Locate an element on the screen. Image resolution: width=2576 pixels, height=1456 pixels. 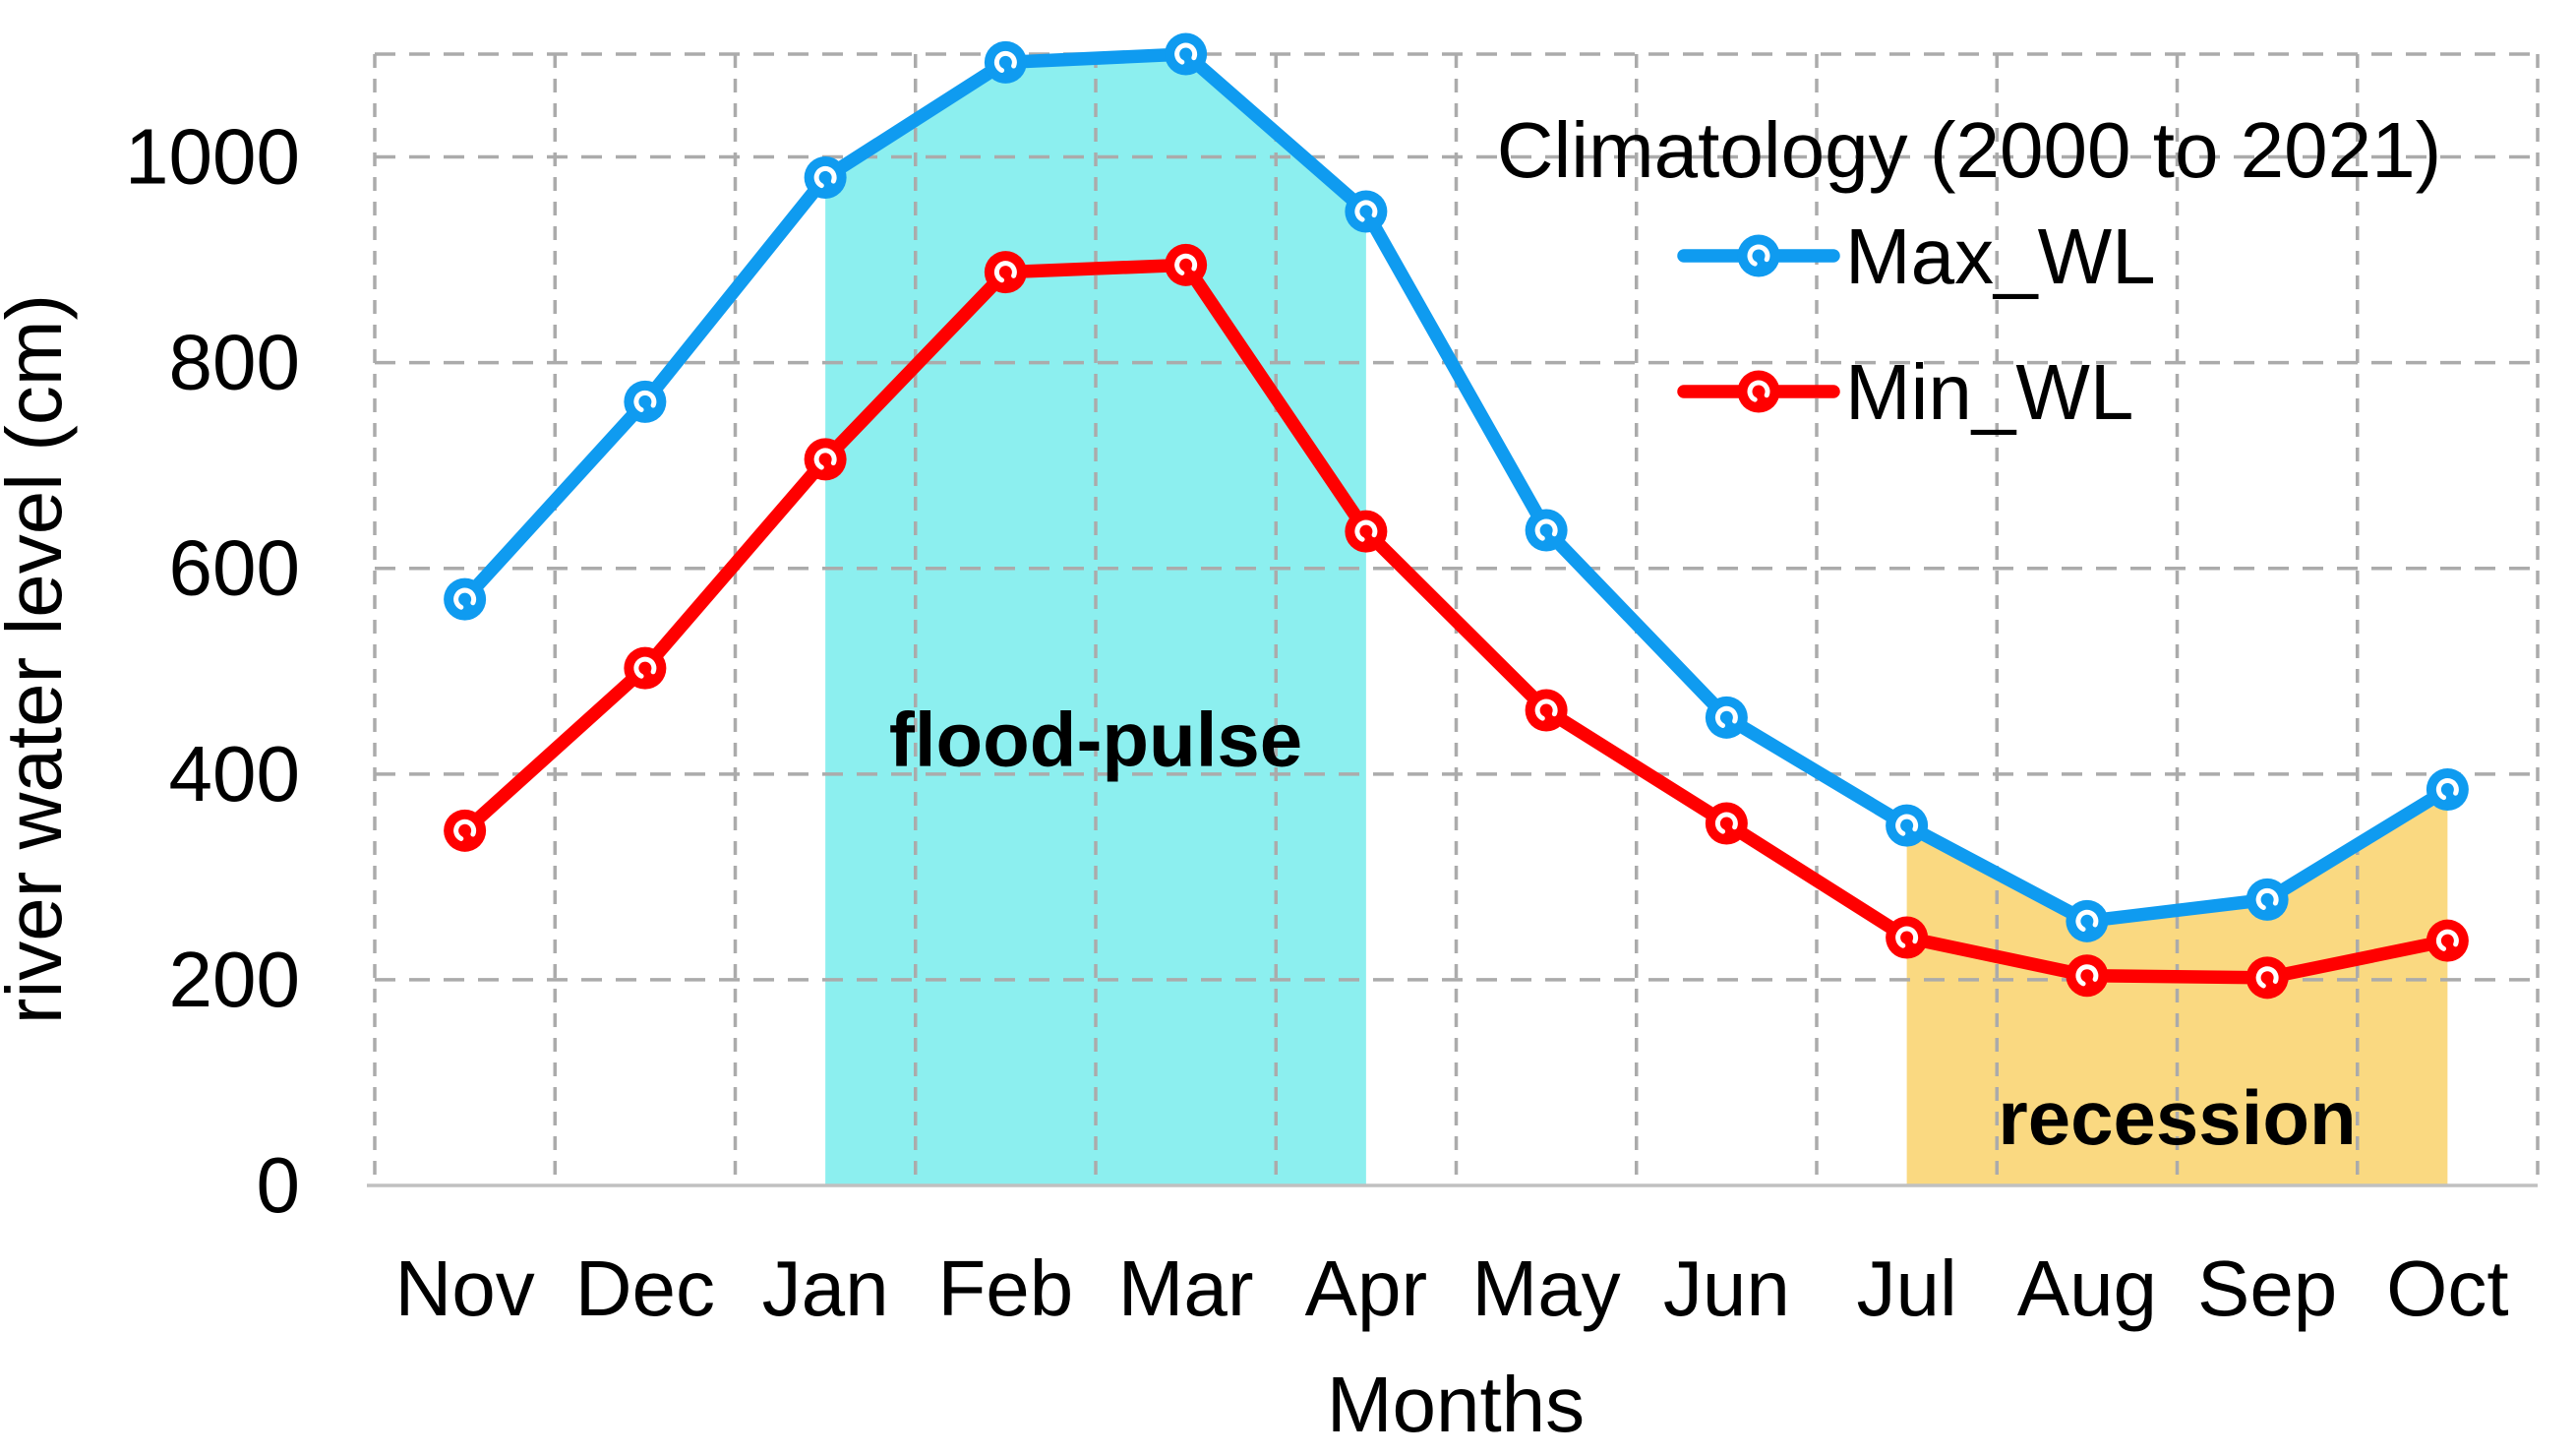
min-wl-point-nov is located at coordinates (465, 830).